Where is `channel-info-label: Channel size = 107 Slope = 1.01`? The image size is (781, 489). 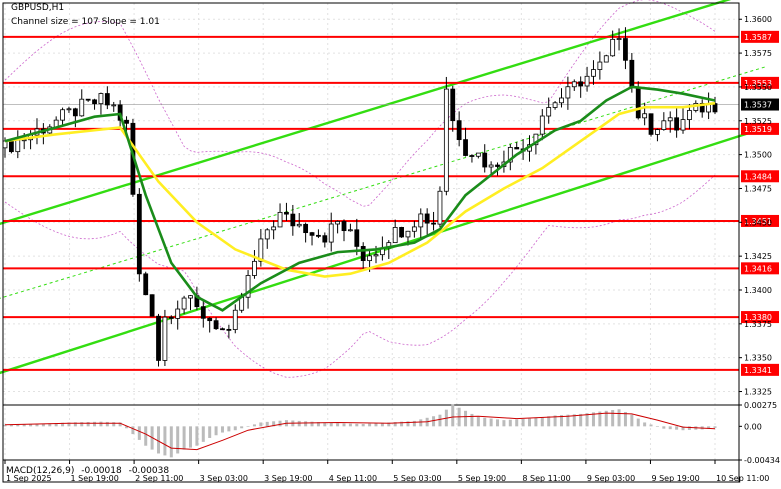
channel-info-label: Channel size = 107 Slope = 1.01 is located at coordinates (85, 22).